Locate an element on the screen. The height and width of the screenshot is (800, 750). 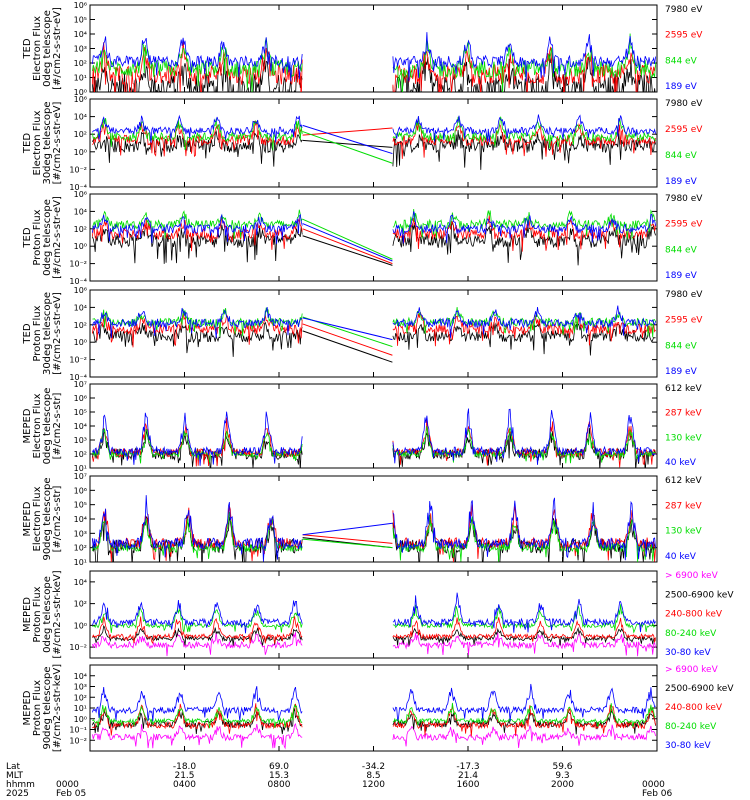
time-axis-row-label: Lat is located at coordinates (13, 767).